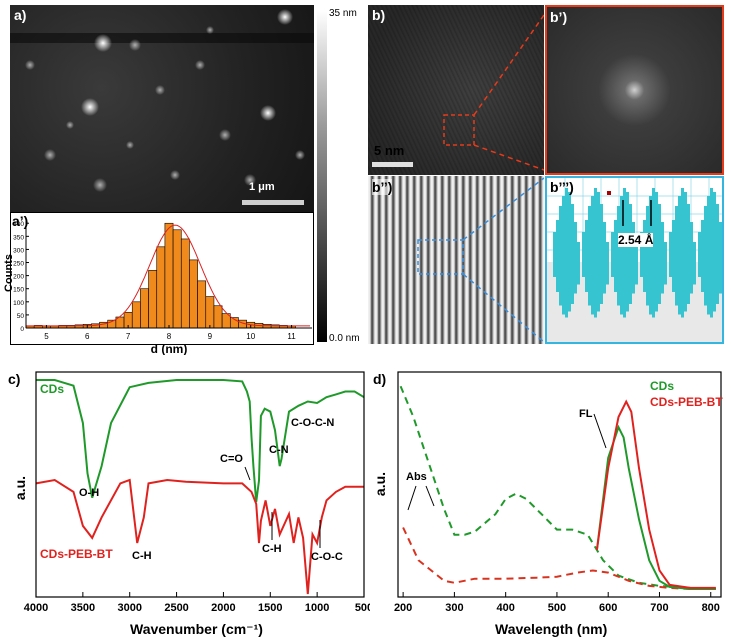 Image resolution: width=731 pixels, height=643 pixels. I want to click on profile-chart, so click(634, 260).